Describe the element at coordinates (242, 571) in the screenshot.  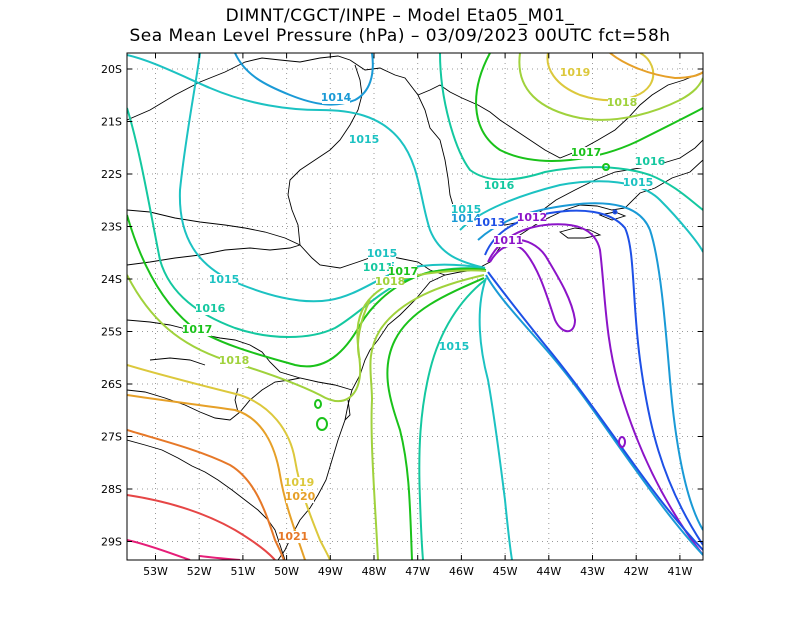
I see `lon-label: 51W` at that location.